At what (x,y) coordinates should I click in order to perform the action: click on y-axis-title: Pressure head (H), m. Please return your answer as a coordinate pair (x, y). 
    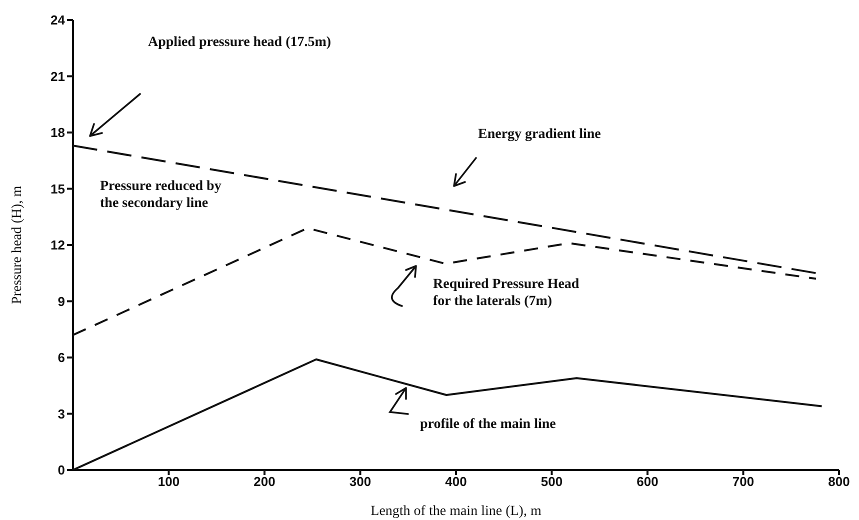
    Looking at the image, I should click on (17, 245).